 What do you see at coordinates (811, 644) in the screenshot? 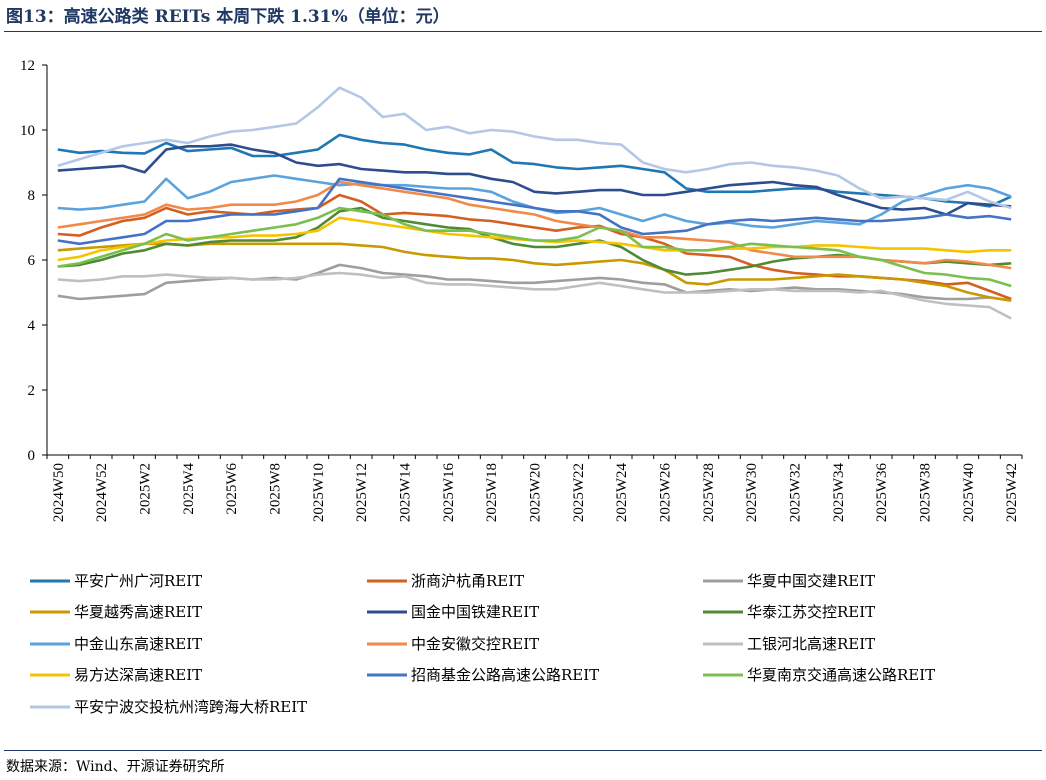
I see `legend-label-9: 工银河北高速REIT` at bounding box center [811, 644].